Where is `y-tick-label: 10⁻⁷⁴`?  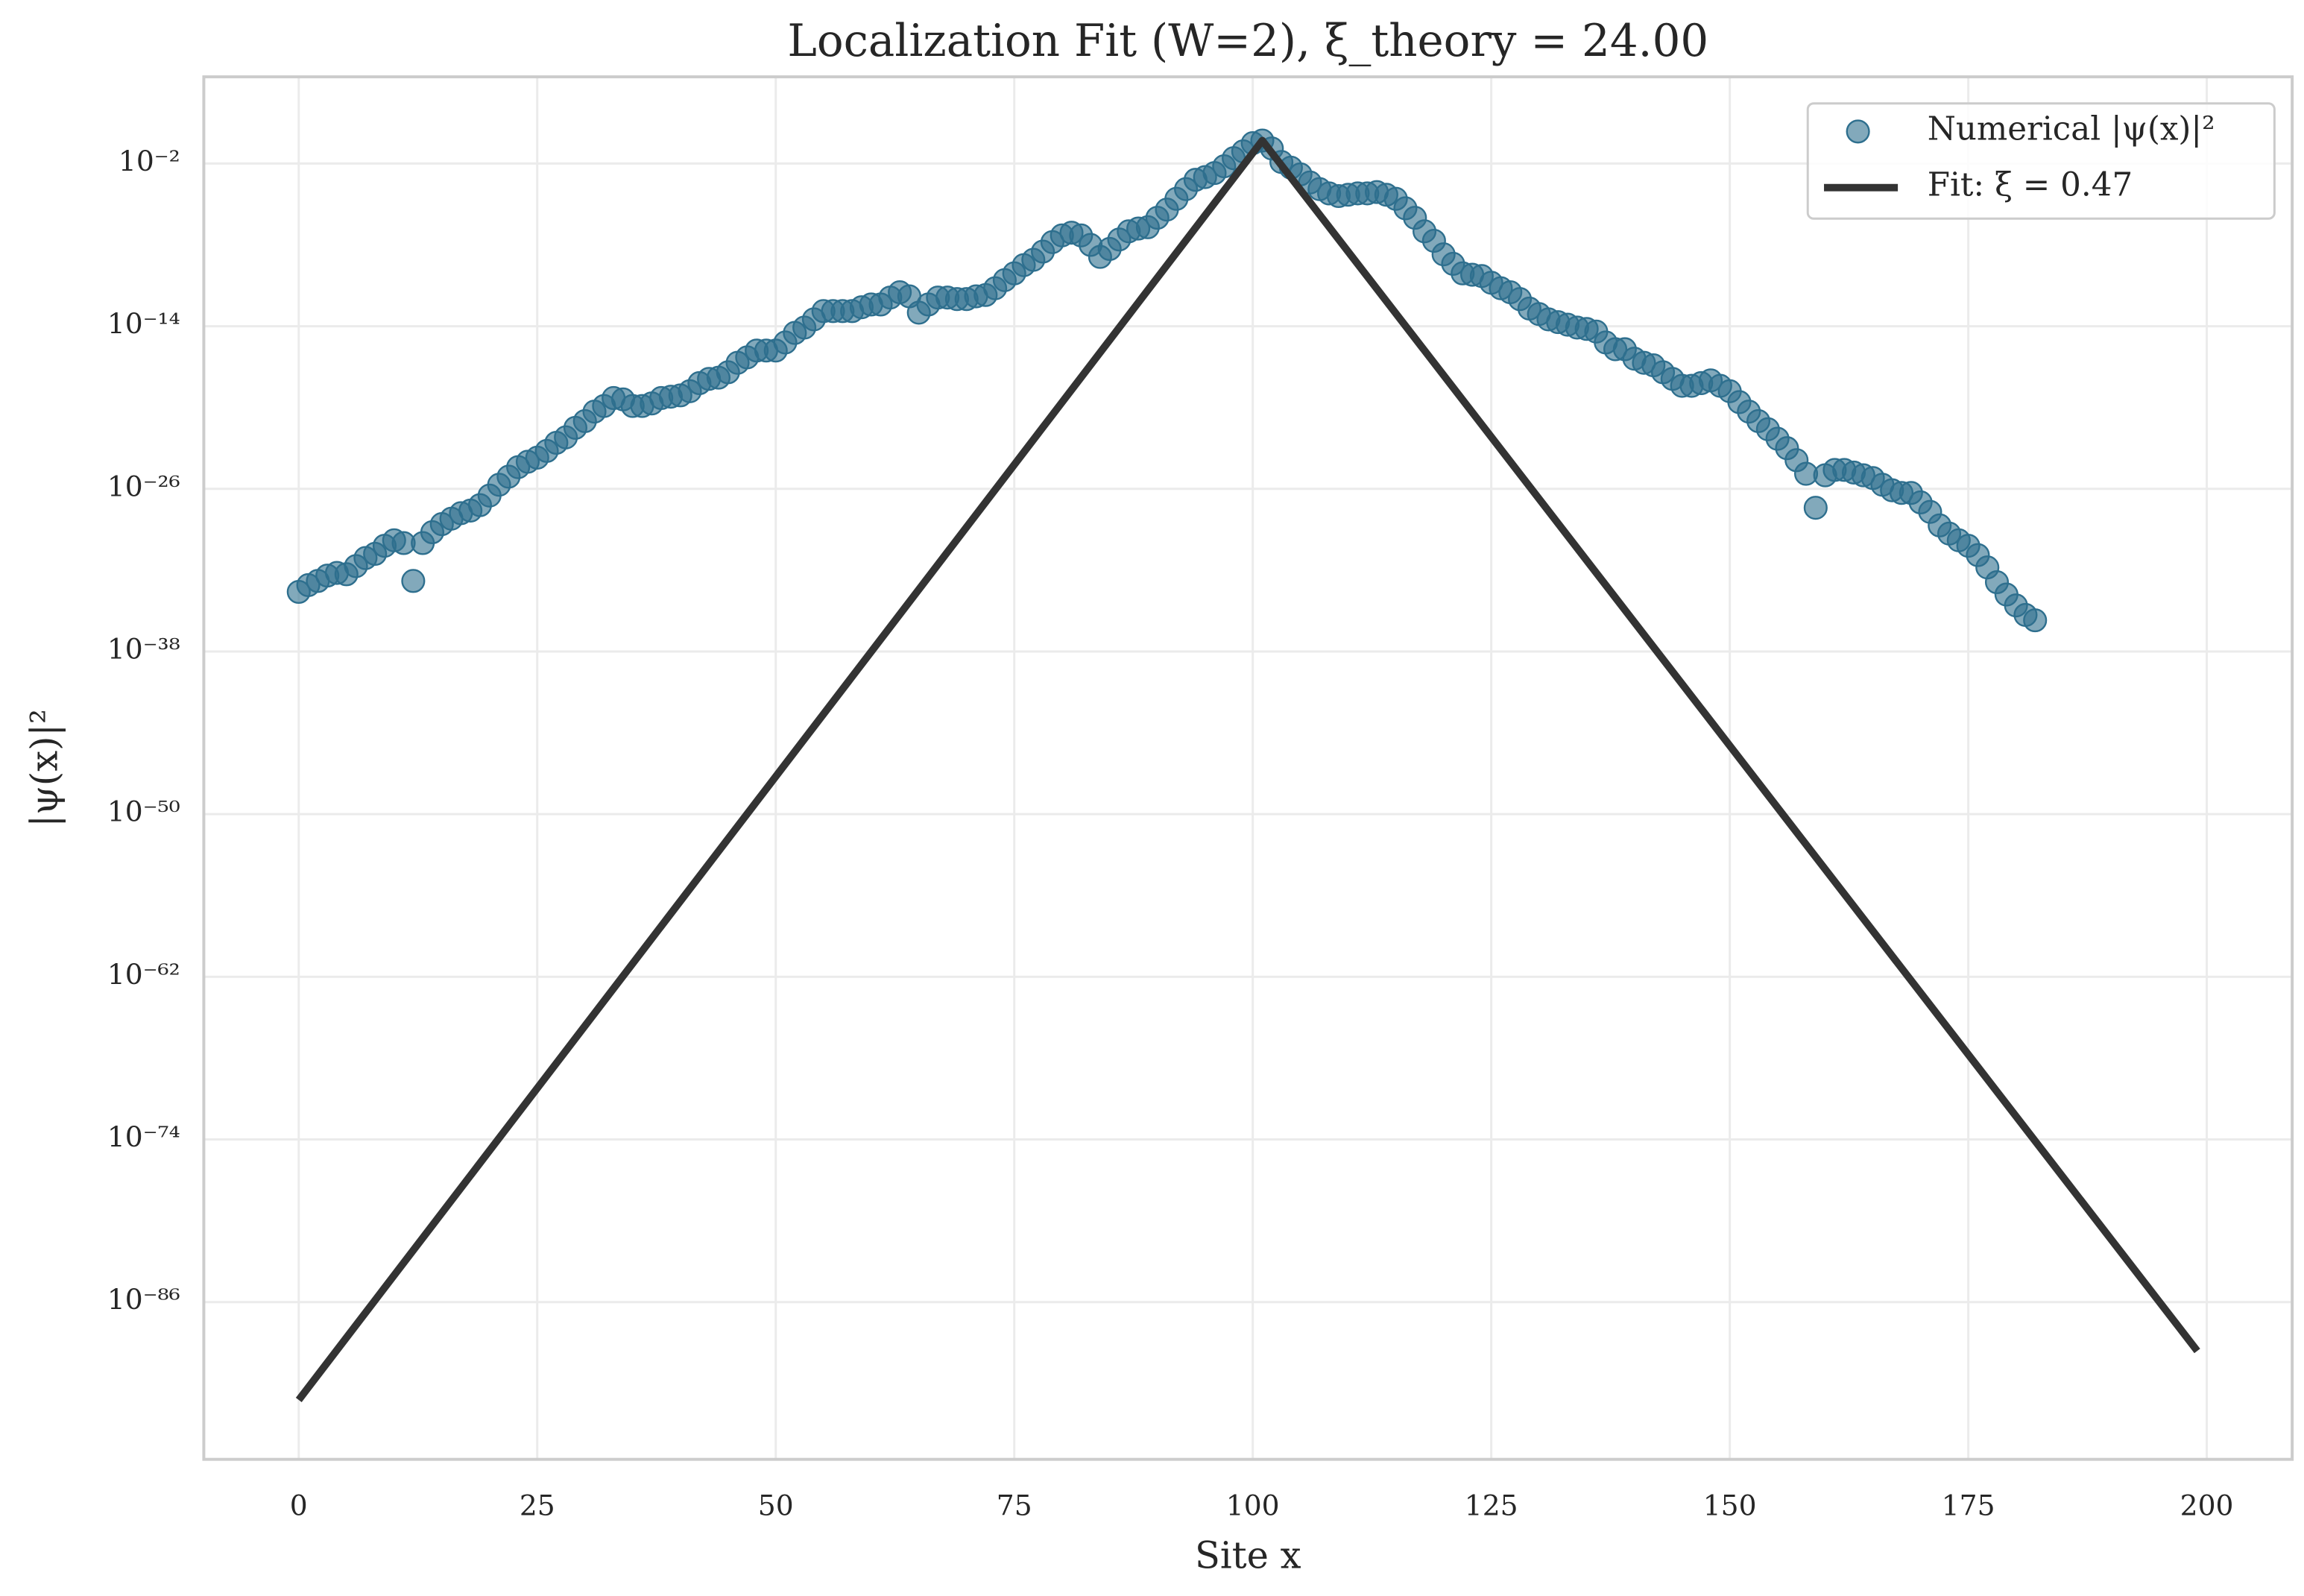
y-tick-label: 10⁻⁷⁴ is located at coordinates (144, 1136).